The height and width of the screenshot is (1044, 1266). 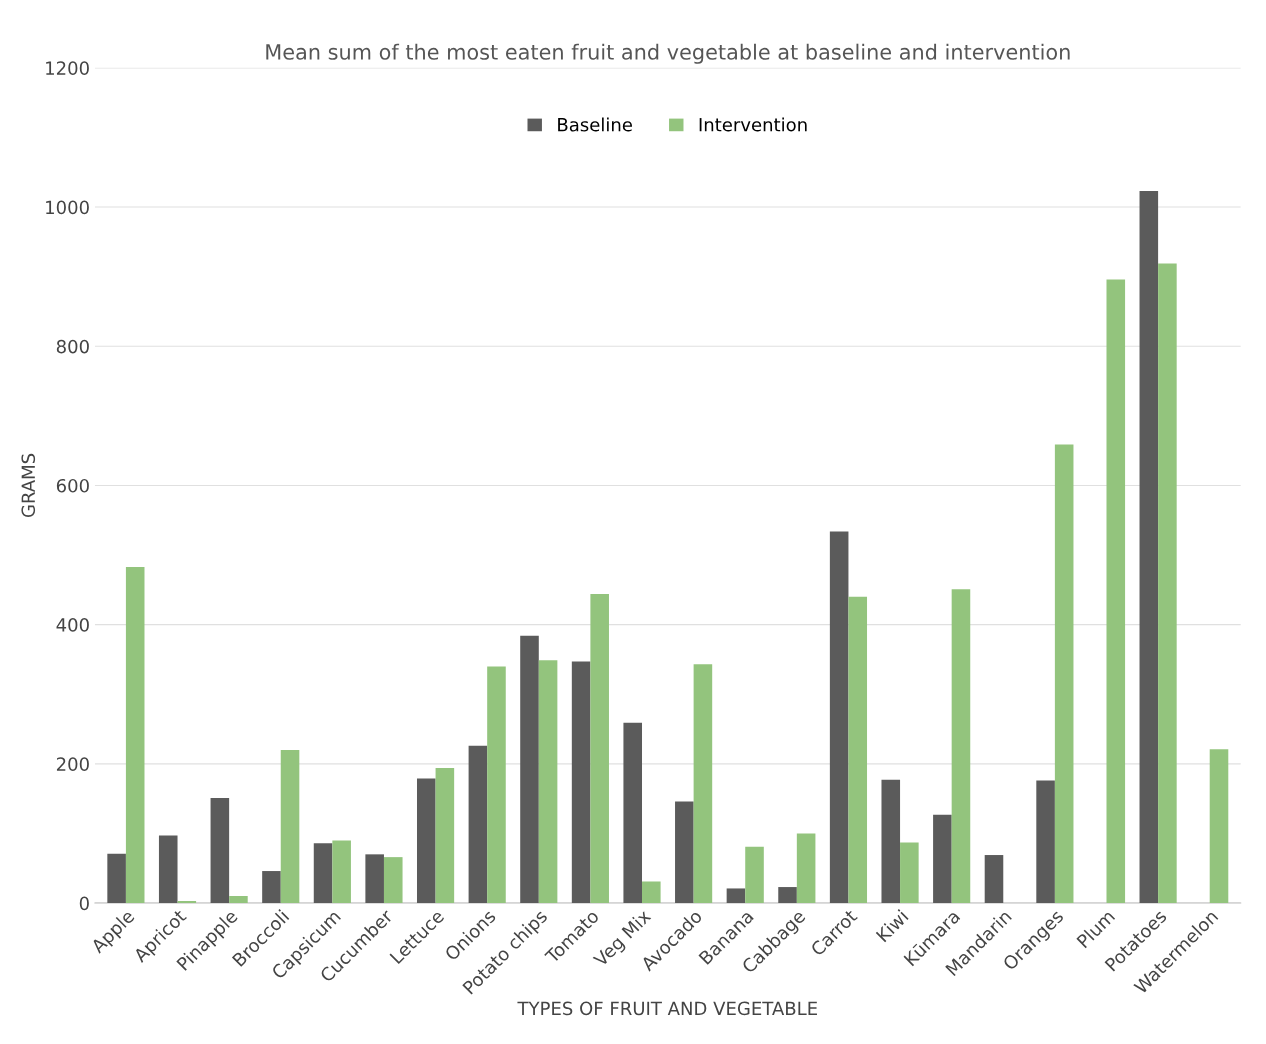 What do you see at coordinates (67, 68) in the screenshot?
I see `y-tick-label: 1200` at bounding box center [67, 68].